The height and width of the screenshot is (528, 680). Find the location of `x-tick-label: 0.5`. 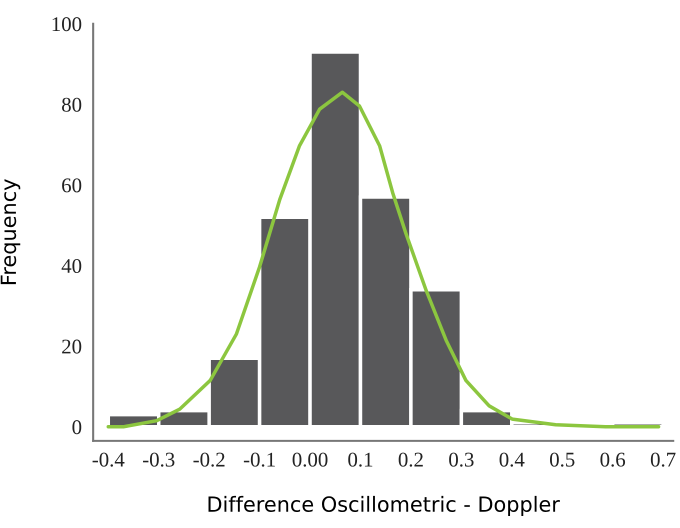

x-tick-label: 0.5 is located at coordinates (562, 459).